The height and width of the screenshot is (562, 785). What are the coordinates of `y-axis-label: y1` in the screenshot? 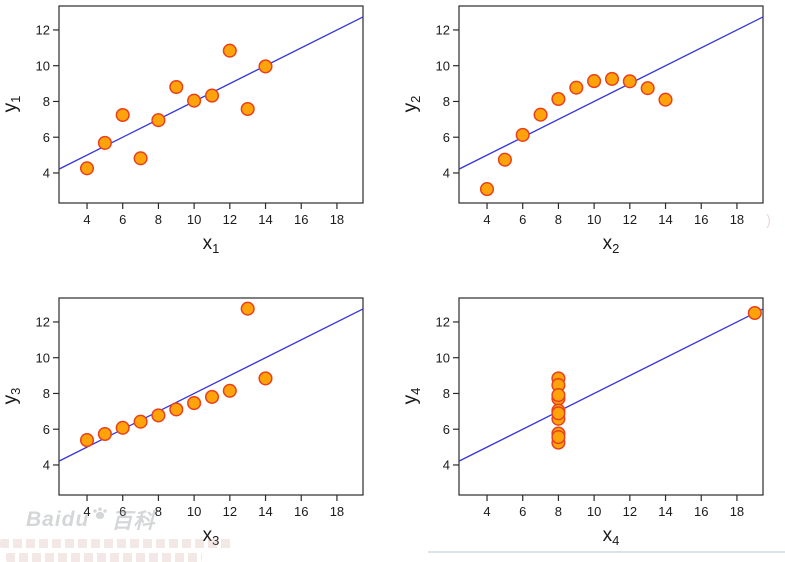 It's located at (11, 104).